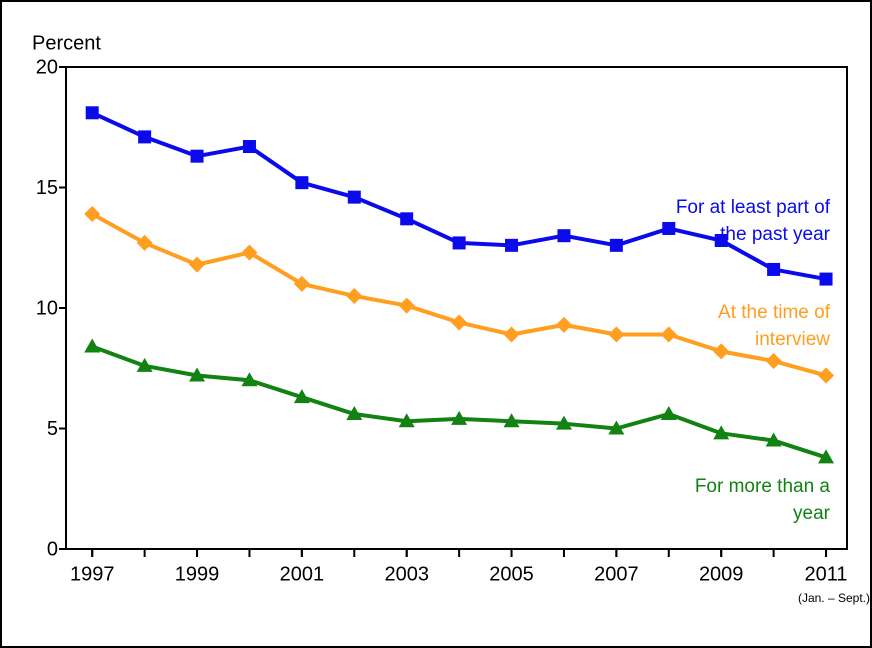 This screenshot has width=872, height=648. Describe the element at coordinates (762, 500) in the screenshot. I see `series-label: For more than a year` at that location.